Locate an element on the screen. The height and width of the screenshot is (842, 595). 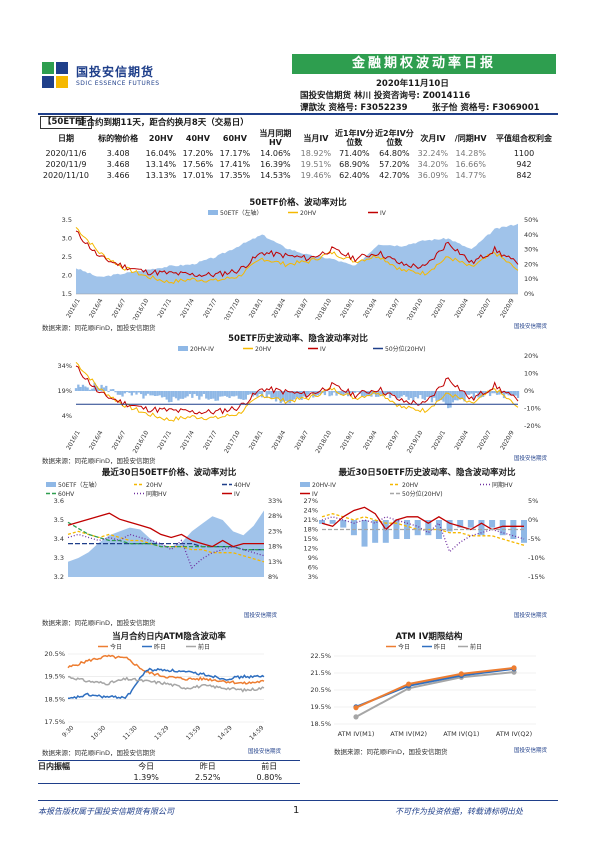
y-tick-label: 18% is located at coordinates (275, 547).